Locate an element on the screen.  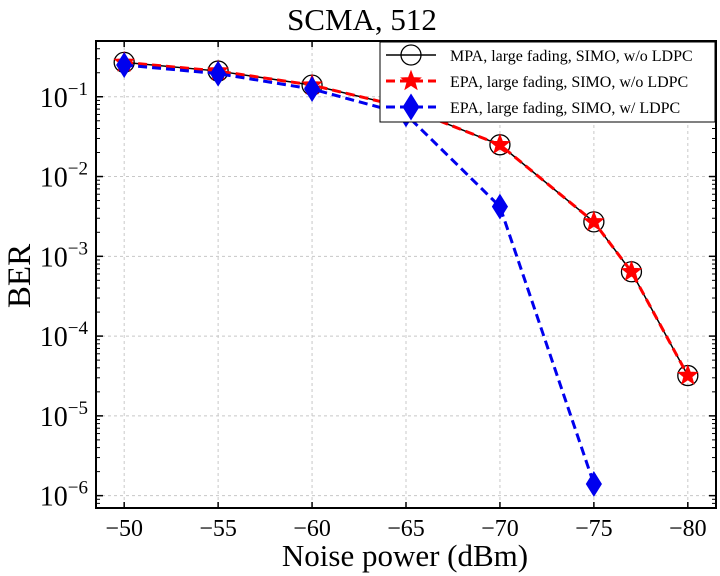
chart-title: SCMA, 512 is located at coordinates (362, 19).